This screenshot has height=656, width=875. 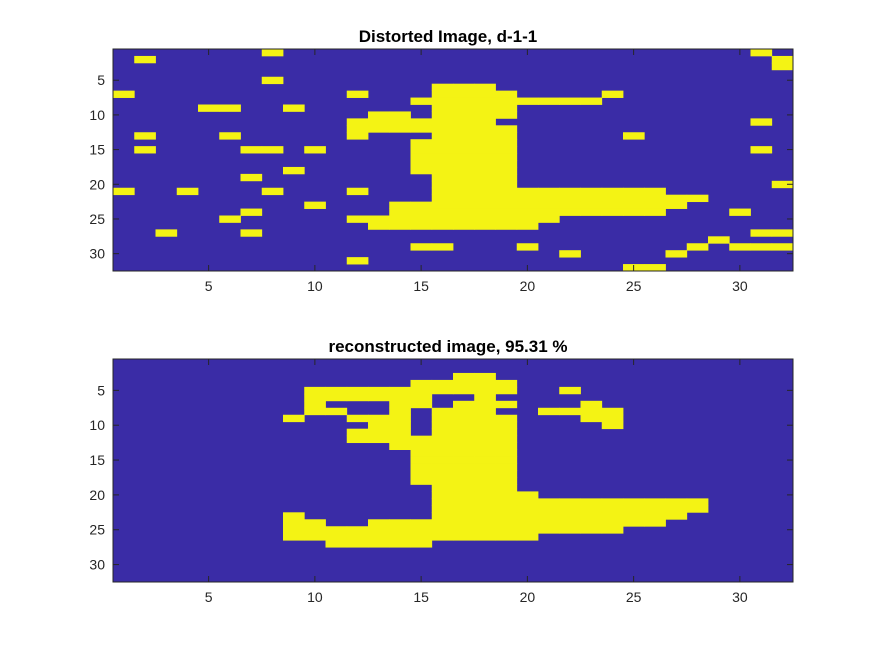 What do you see at coordinates (101, 80) in the screenshot?
I see `y-tick-label: 5` at bounding box center [101, 80].